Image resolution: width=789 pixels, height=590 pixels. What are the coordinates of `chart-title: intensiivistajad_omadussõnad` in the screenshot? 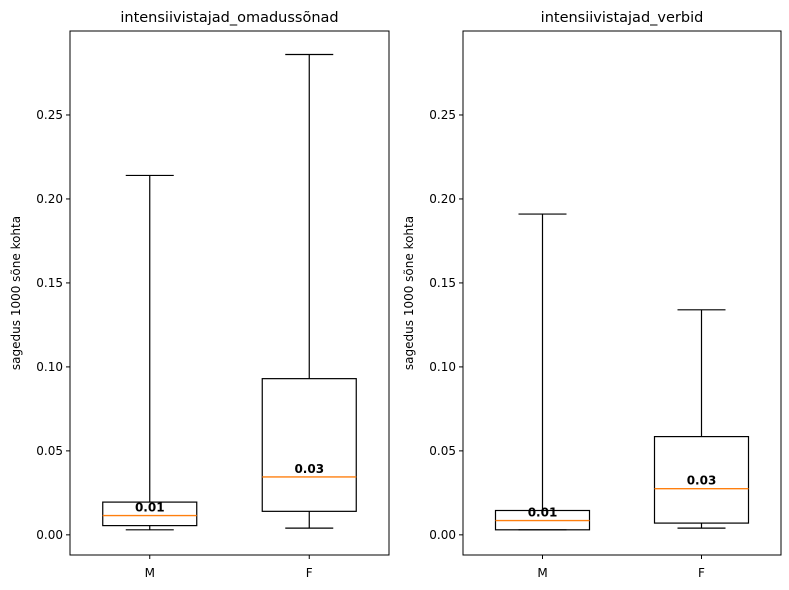 It's located at (229, 18).